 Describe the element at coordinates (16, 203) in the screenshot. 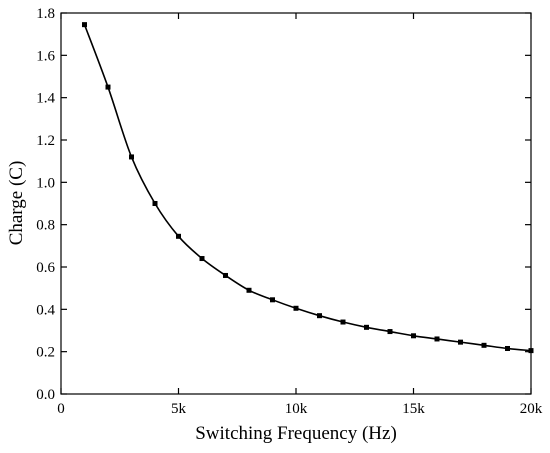

I see `y-axis-title: Charge (C)` at that location.